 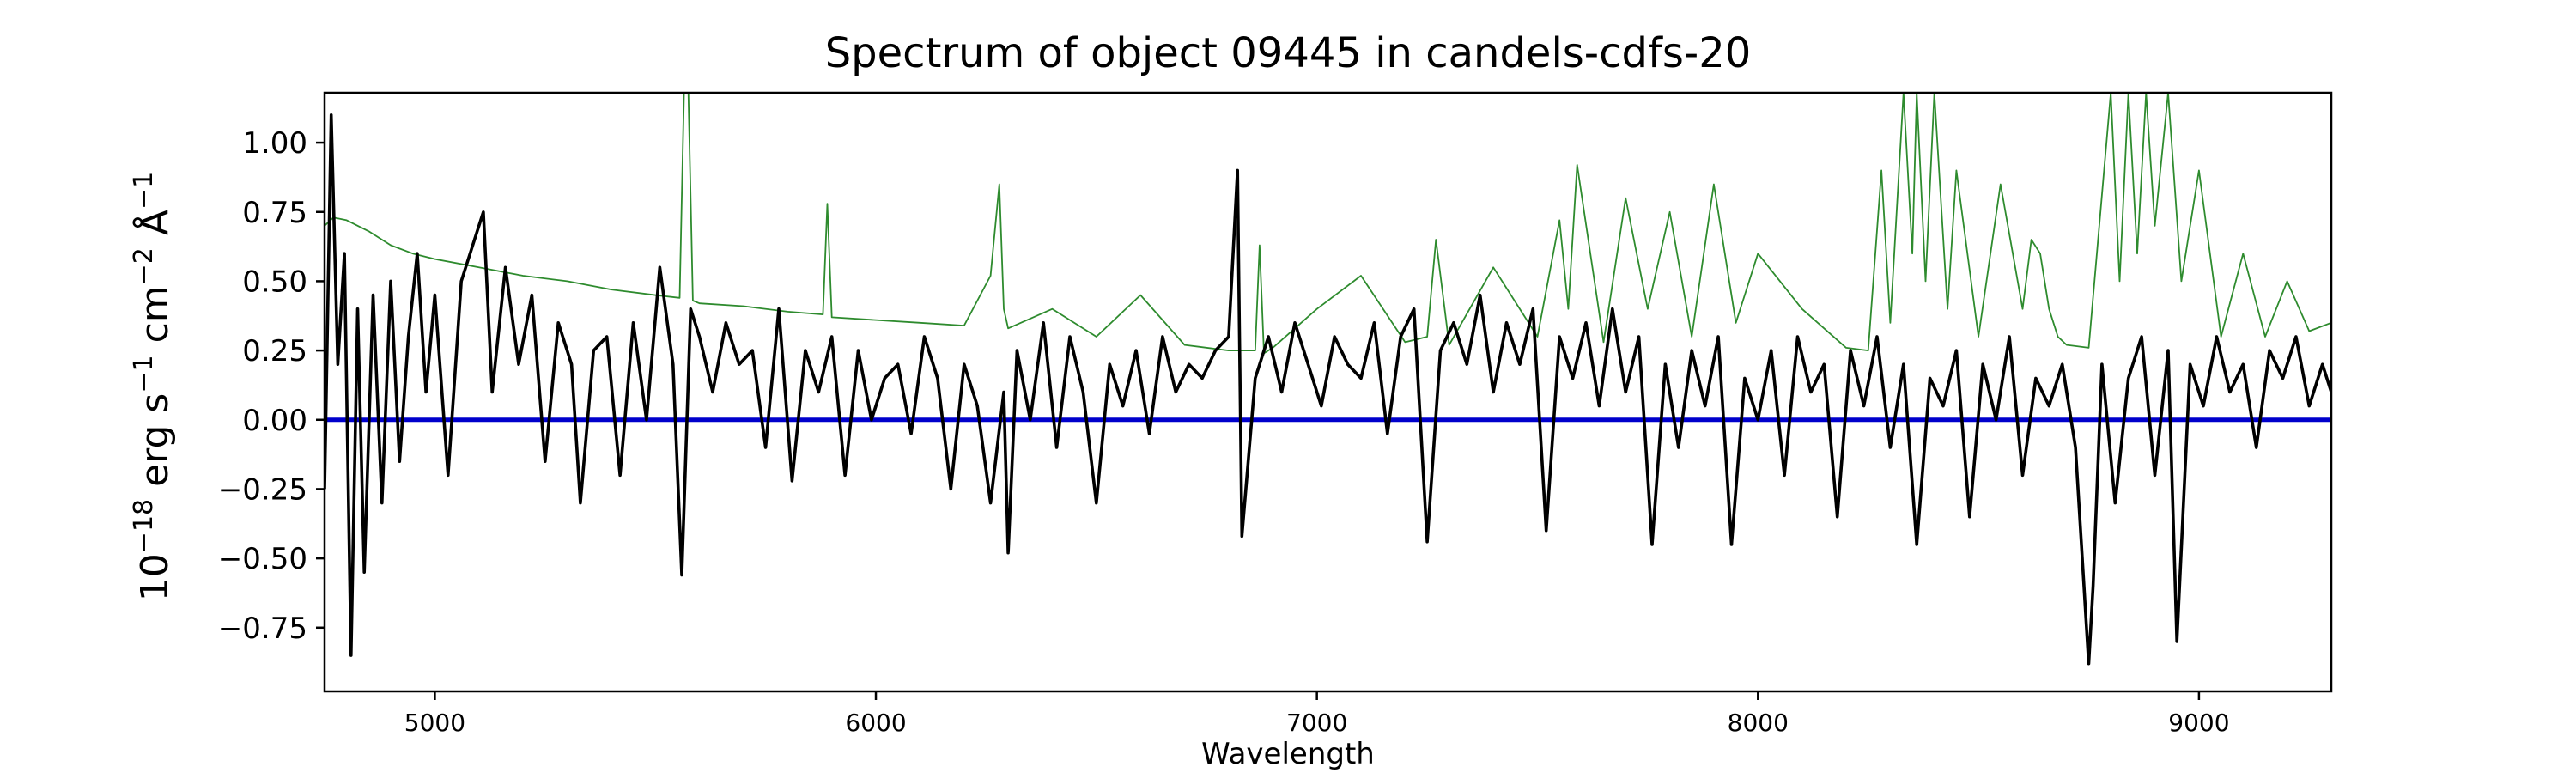 What do you see at coordinates (274, 351) in the screenshot?
I see `y-tick-label: 0.25` at bounding box center [274, 351].